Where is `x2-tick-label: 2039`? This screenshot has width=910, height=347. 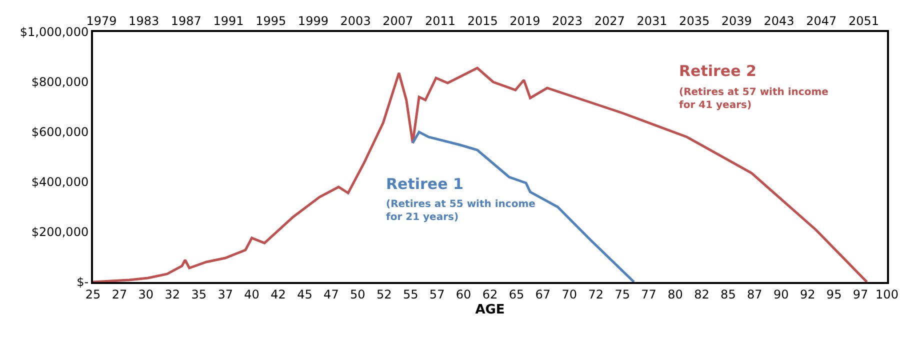 x2-tick-label: 2039 is located at coordinates (736, 21).